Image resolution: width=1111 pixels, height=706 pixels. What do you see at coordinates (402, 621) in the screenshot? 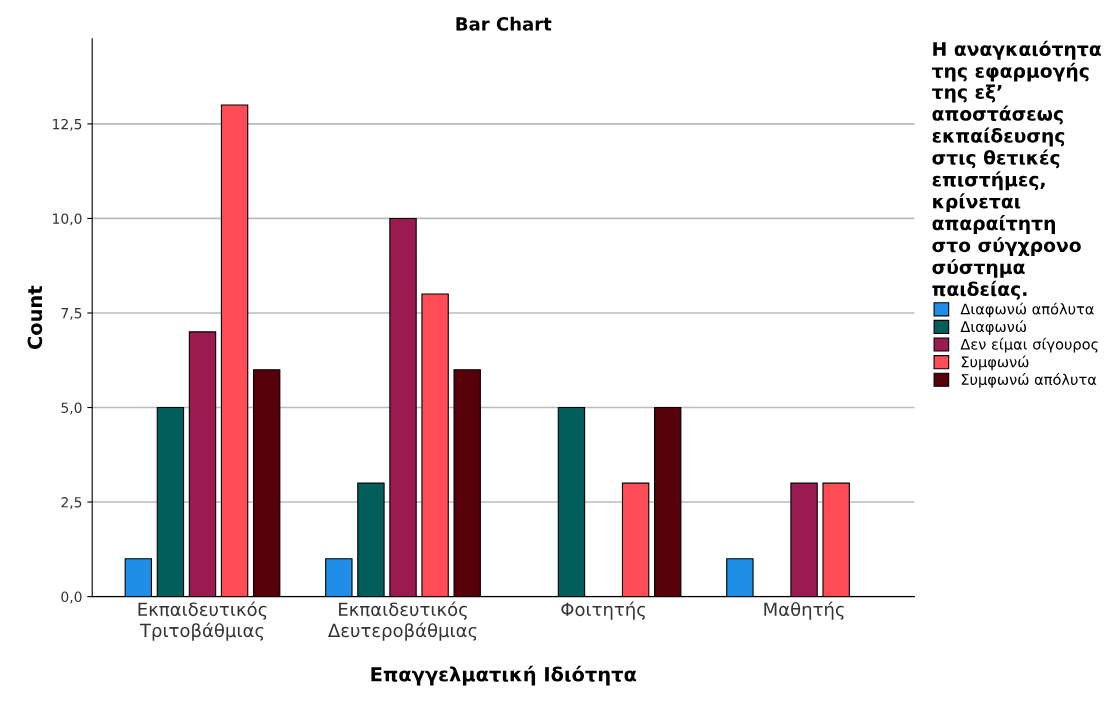
I see `x-tick-label: Εκπαιδευτικός Δευτεροβάθμιας` at bounding box center [402, 621].